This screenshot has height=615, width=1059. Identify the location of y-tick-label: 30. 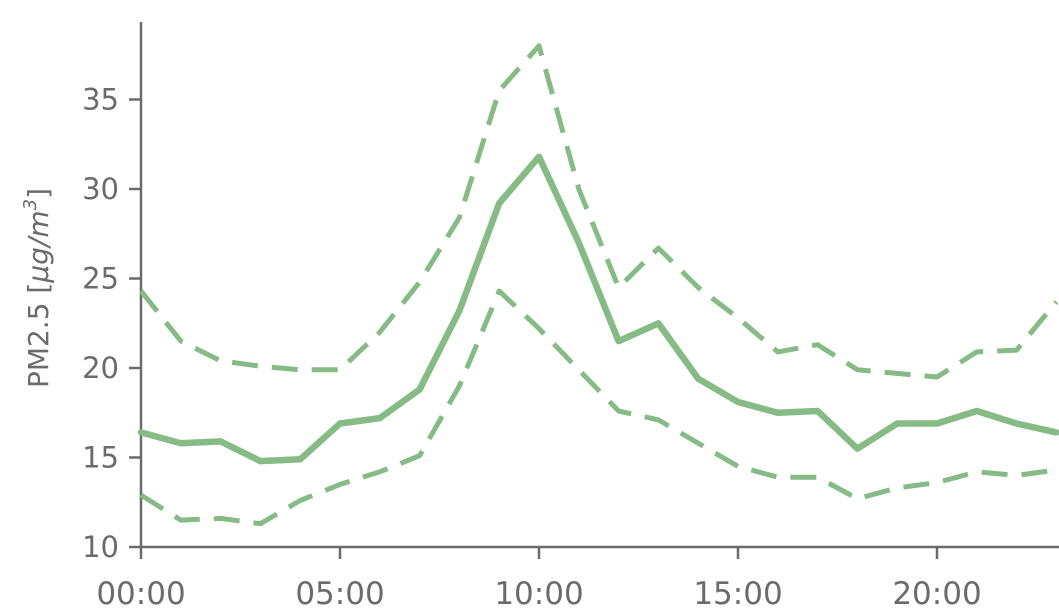
(100, 189).